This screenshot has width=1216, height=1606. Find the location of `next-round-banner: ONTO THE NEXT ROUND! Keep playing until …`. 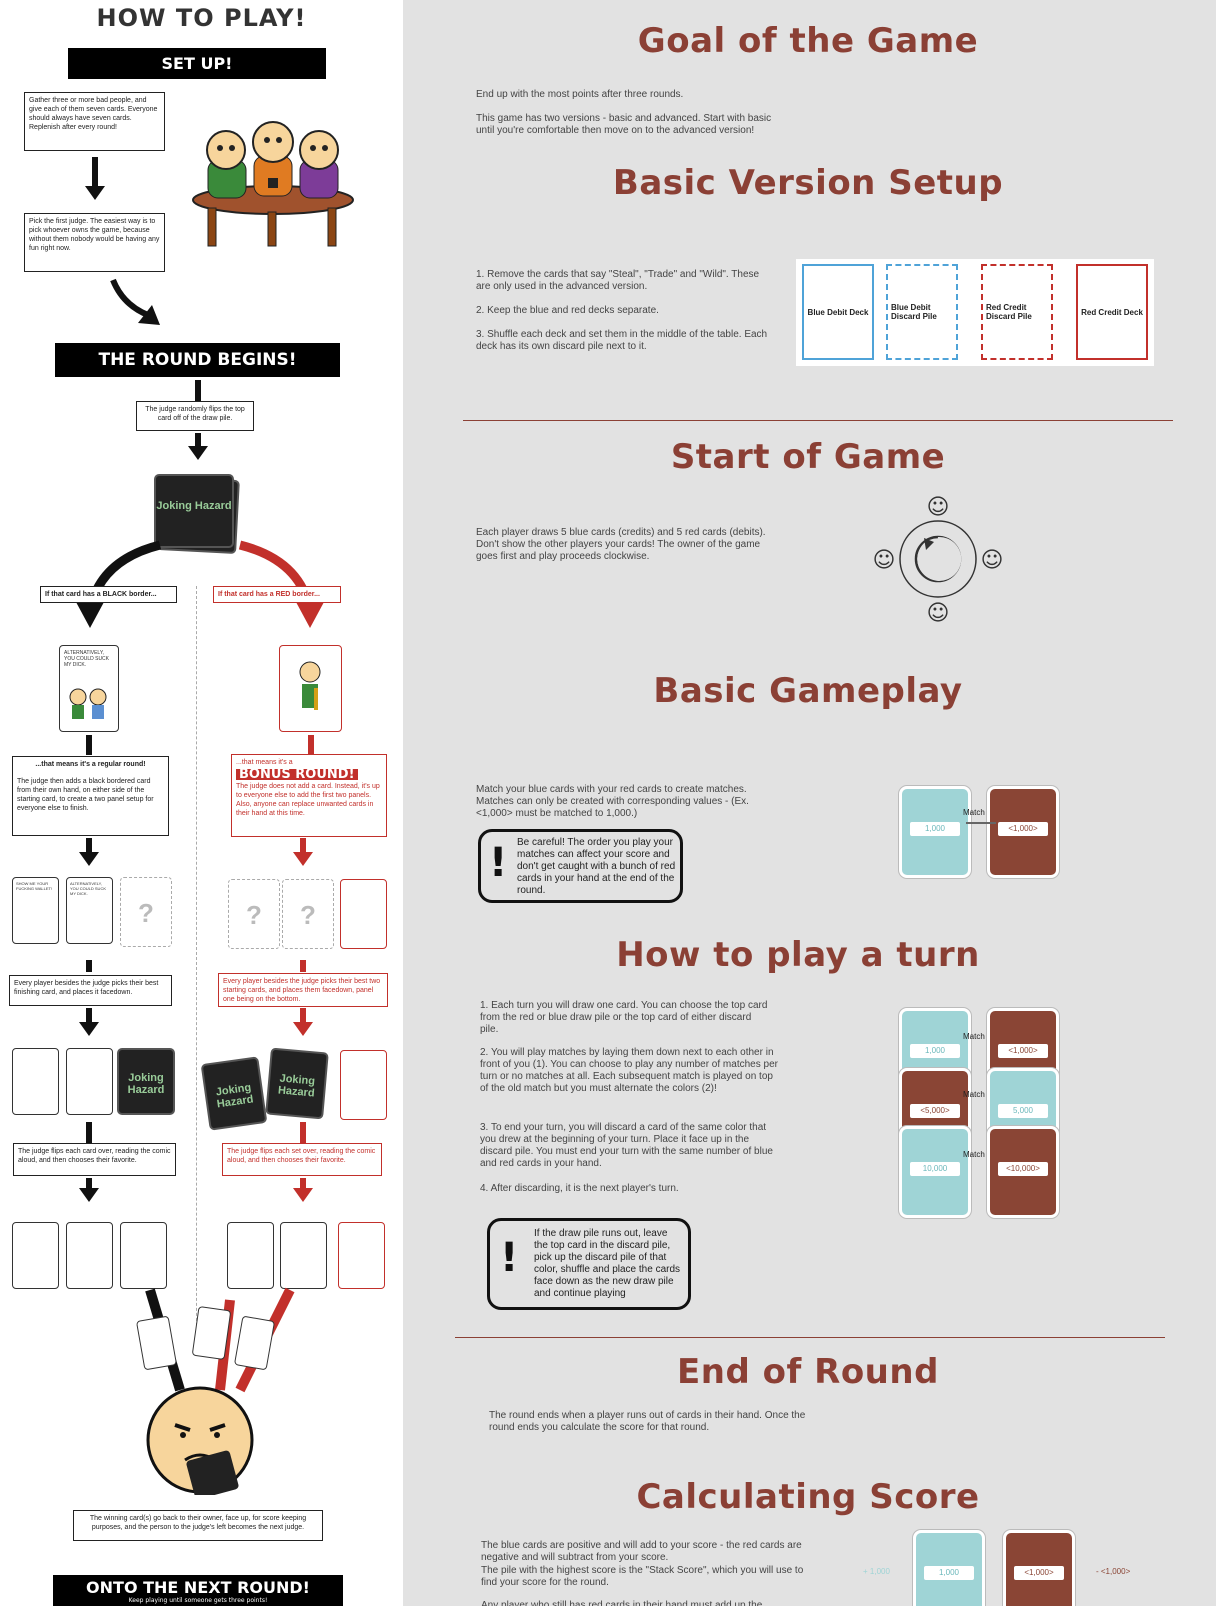

next-round-banner: ONTO THE NEXT ROUND! Keep playing until … is located at coordinates (198, 1590).